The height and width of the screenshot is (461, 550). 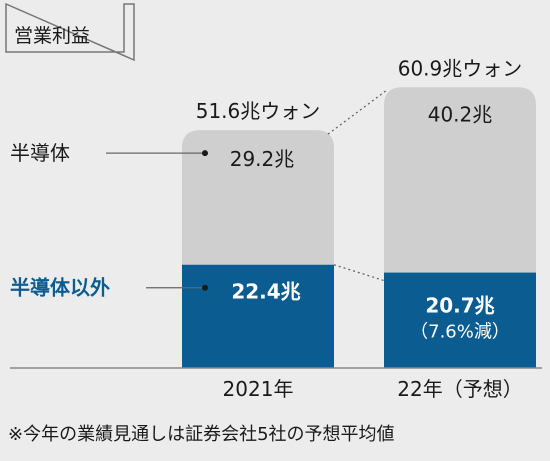 I want to click on legend-non-semiconductor: 半導体以外, so click(x=60, y=288).